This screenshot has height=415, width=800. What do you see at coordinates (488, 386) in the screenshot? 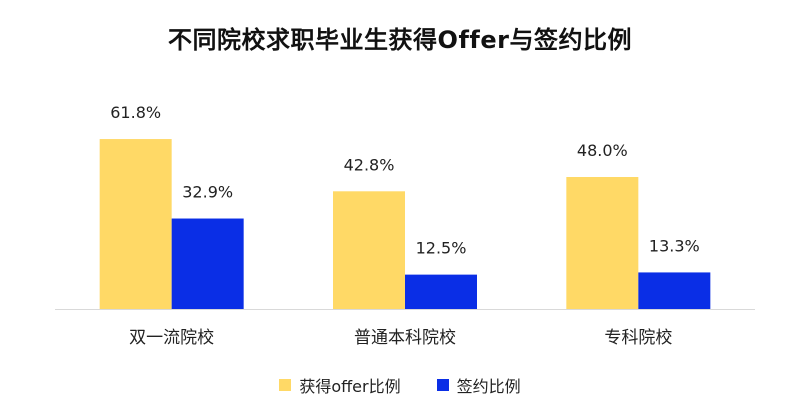
I see `legend-label-signed: 签约比例` at bounding box center [488, 386].